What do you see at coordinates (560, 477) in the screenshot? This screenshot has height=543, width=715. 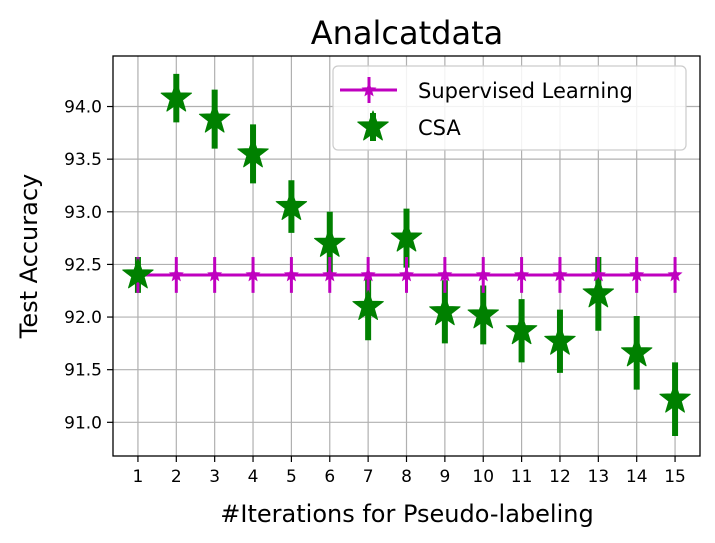 I see `x-tick-label: 12` at bounding box center [560, 477].